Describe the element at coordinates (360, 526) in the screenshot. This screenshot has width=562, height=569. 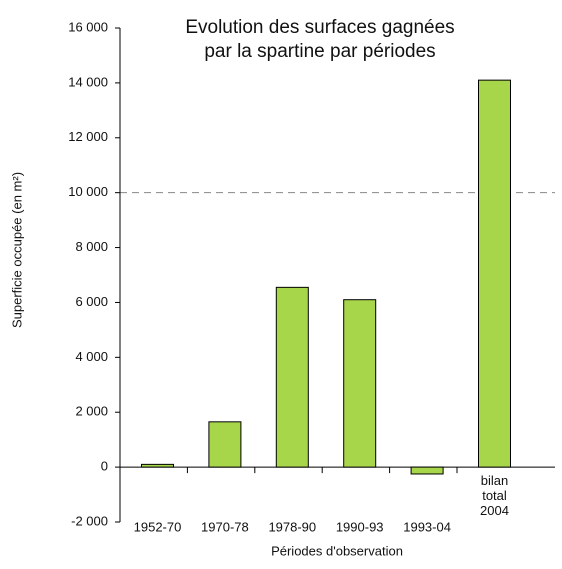
I see `x-tick-label: 1990-93` at that location.